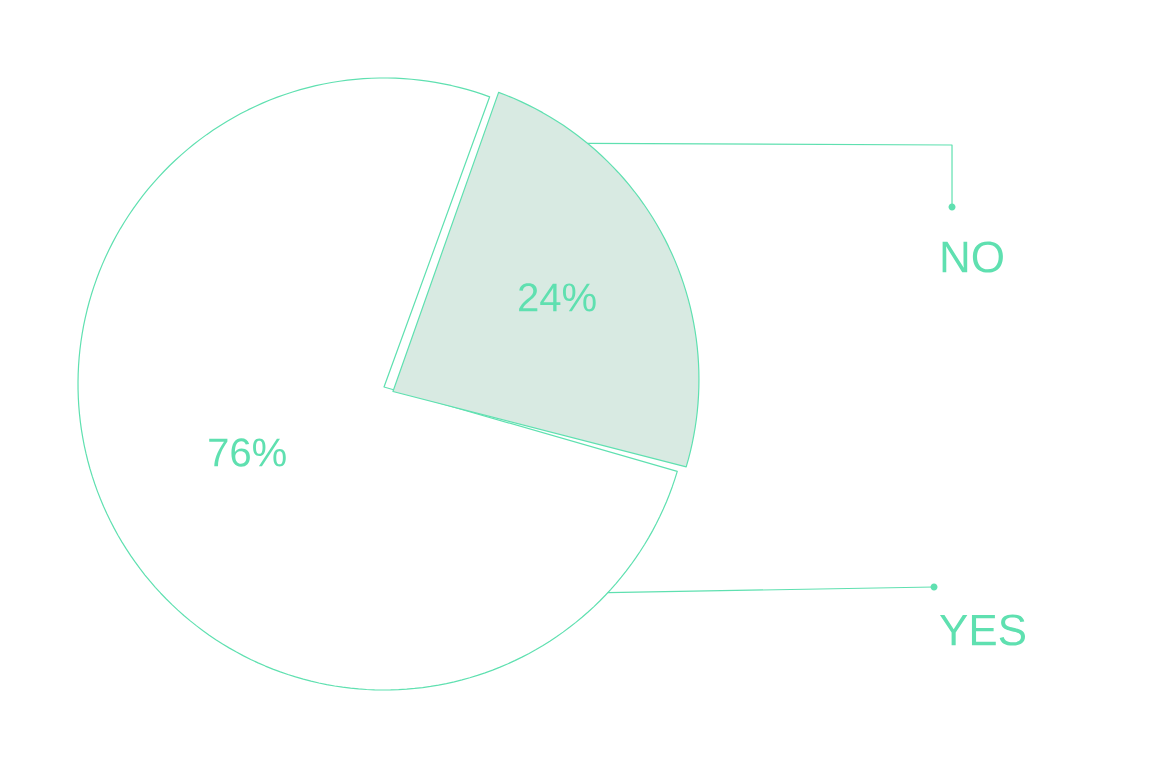  What do you see at coordinates (247, 452) in the screenshot?
I see `data-label: 76%` at bounding box center [247, 452].